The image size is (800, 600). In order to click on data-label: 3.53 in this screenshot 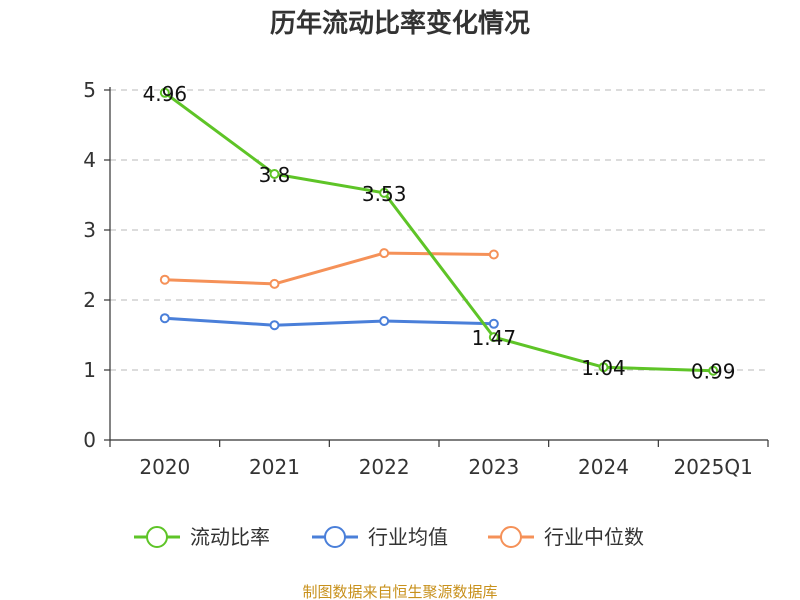, I will do `click(384, 194)`.